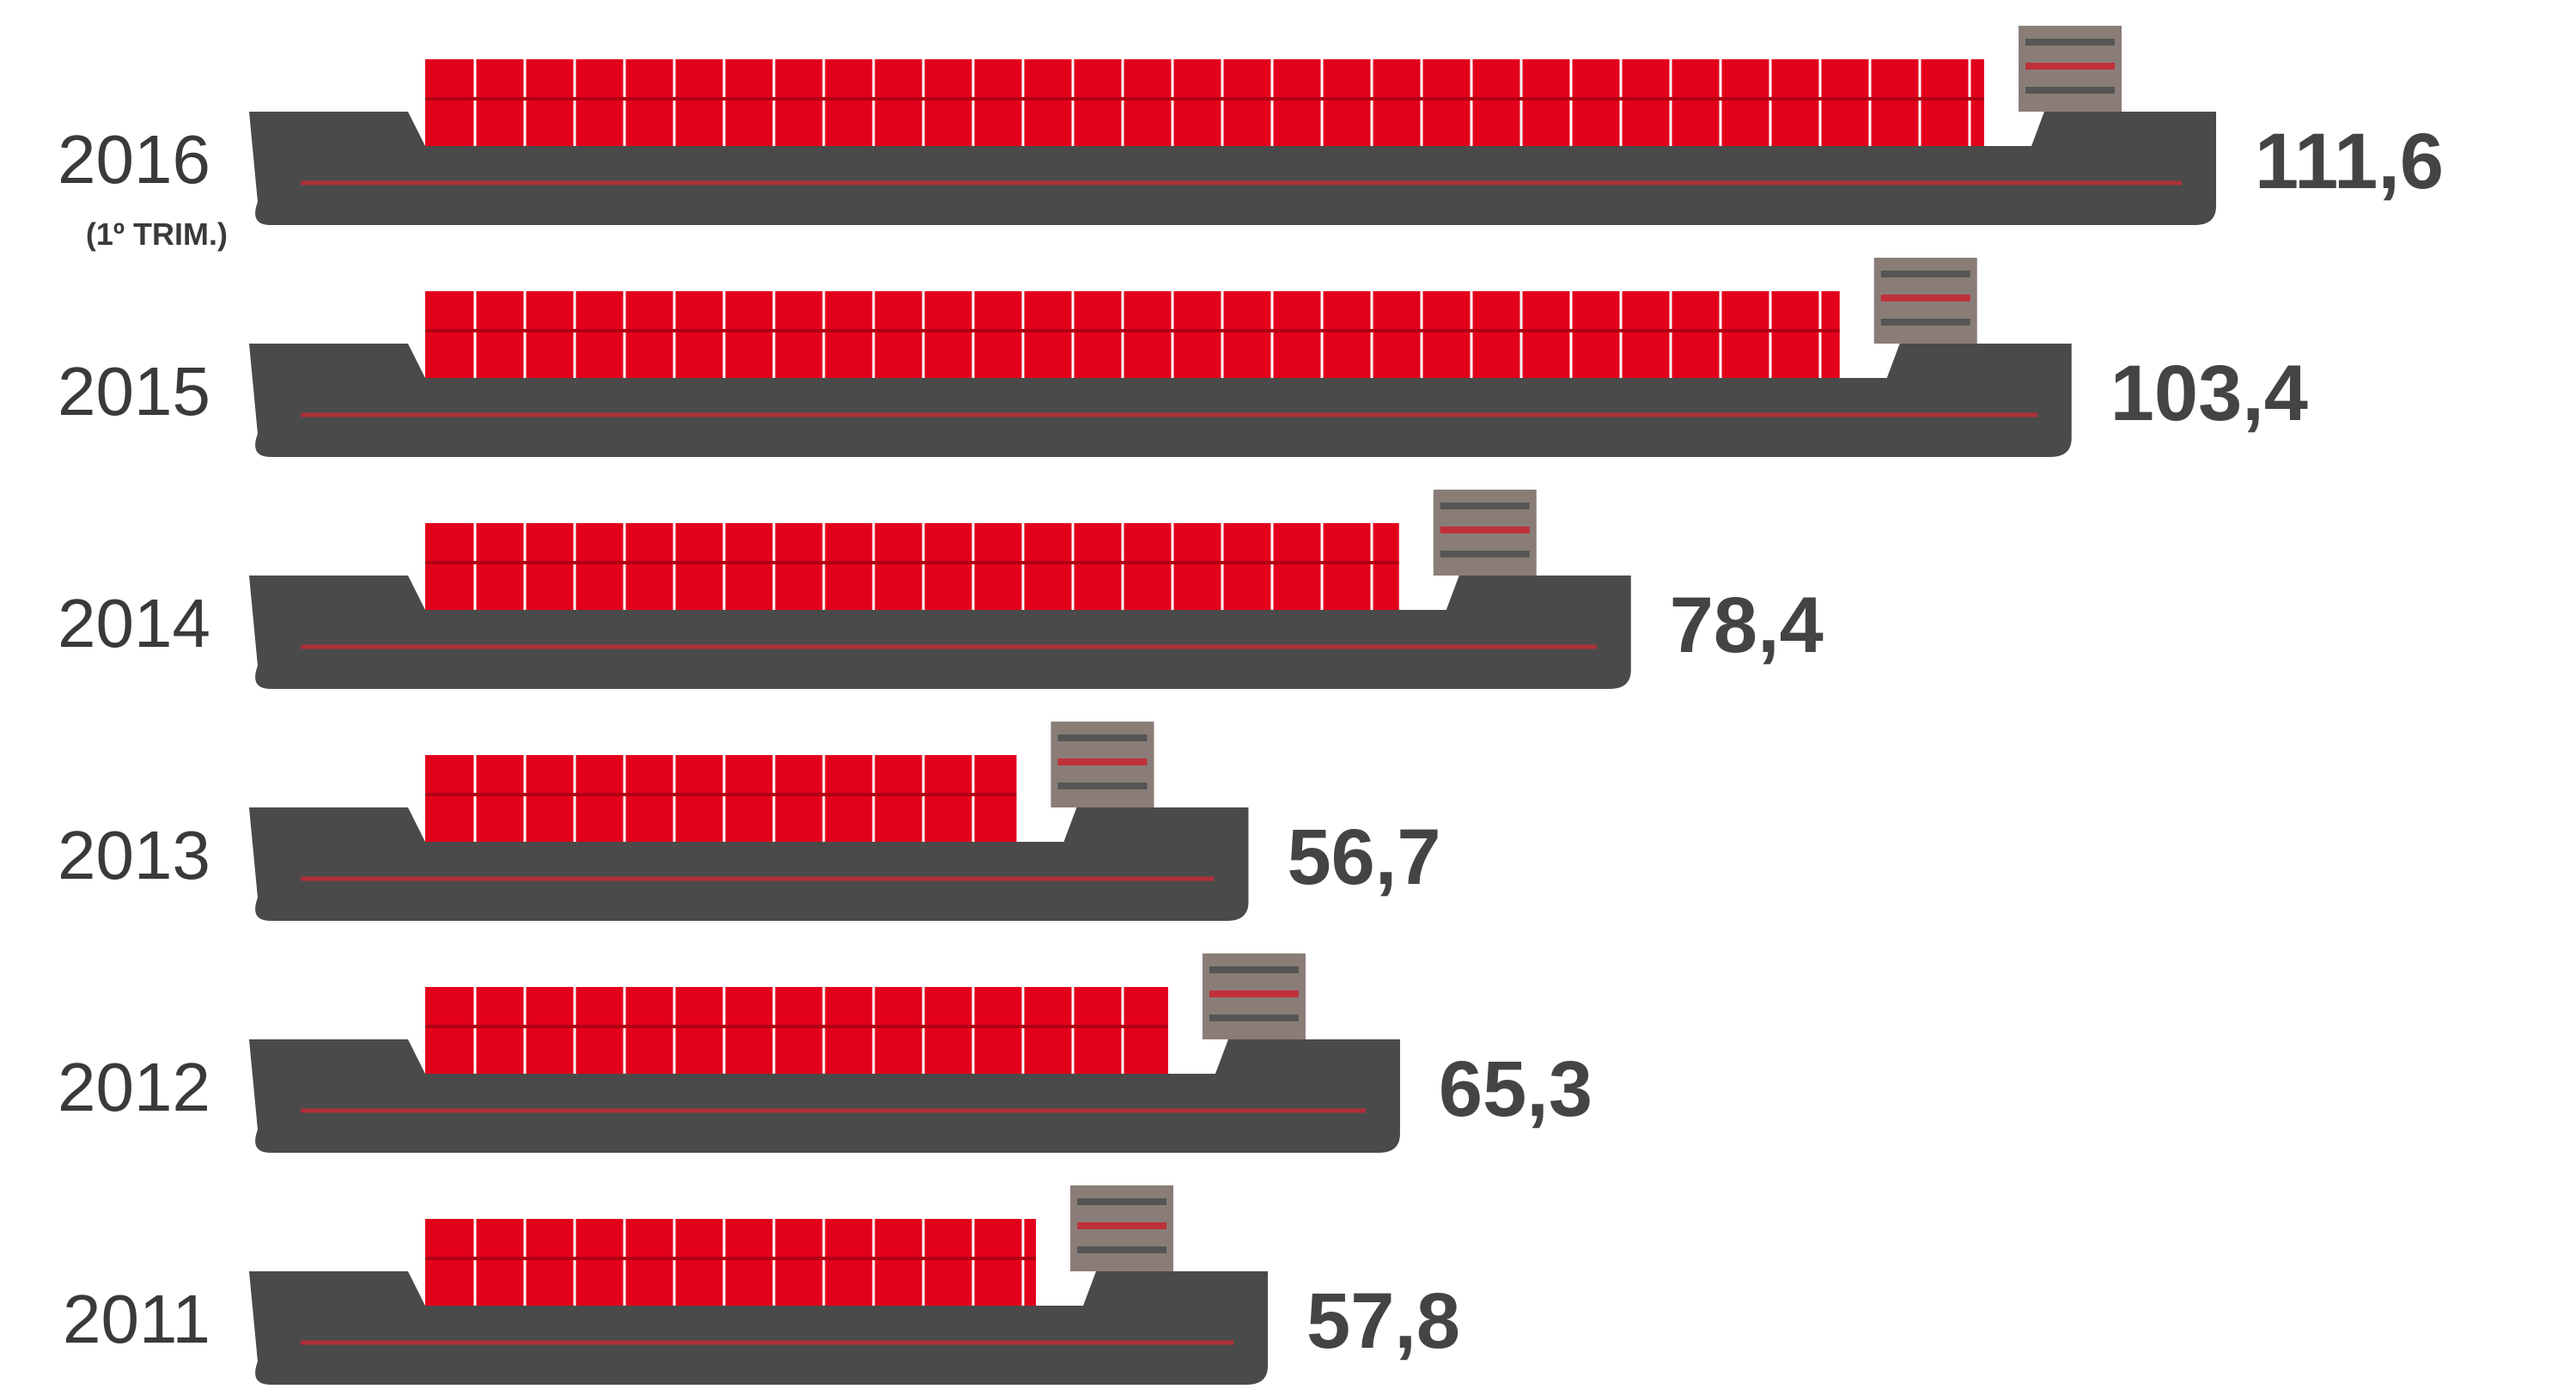  Describe the element at coordinates (1747, 625) in the screenshot. I see `value-label: 78,4` at that location.